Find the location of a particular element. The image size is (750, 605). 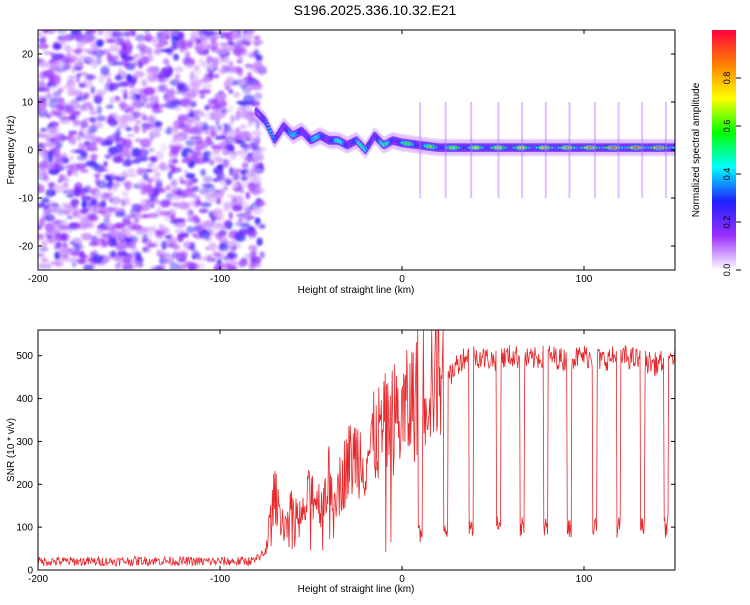

spectrogram-ytick-label: 10 is located at coordinates (28, 103).